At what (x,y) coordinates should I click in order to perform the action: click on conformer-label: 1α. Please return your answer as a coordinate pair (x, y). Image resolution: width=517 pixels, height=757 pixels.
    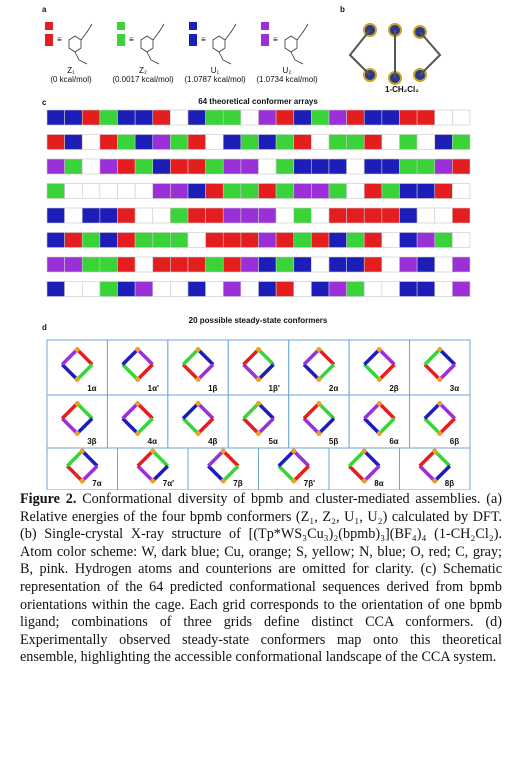
    Looking at the image, I should click on (91, 388).